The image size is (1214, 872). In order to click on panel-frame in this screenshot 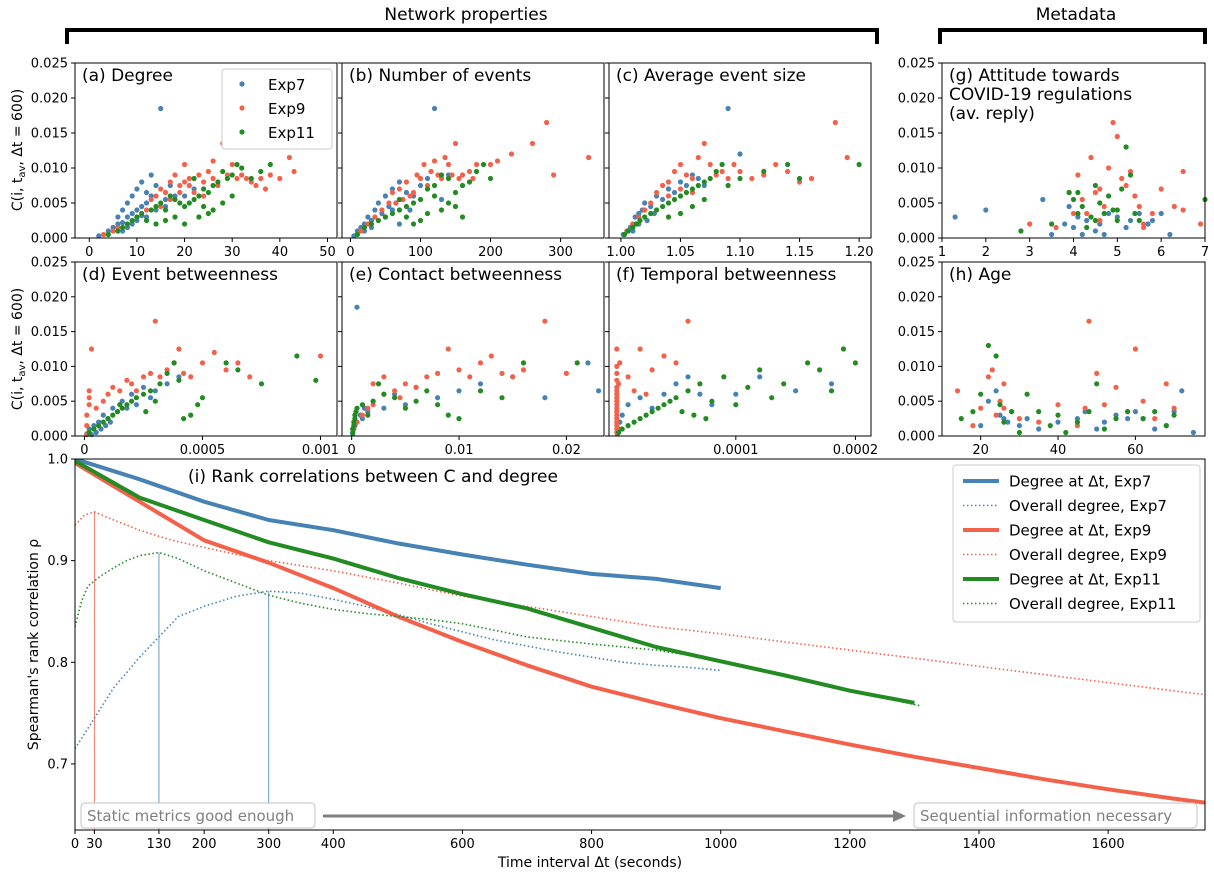, I will do `click(206, 150)`.